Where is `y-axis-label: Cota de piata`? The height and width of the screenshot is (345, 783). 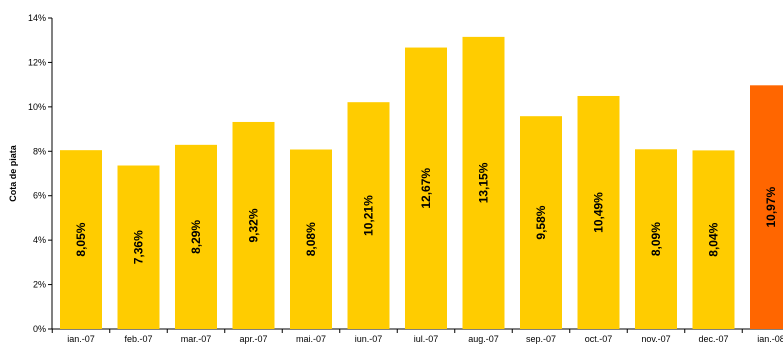 y-axis-label: Cota de piata is located at coordinates (13, 173).